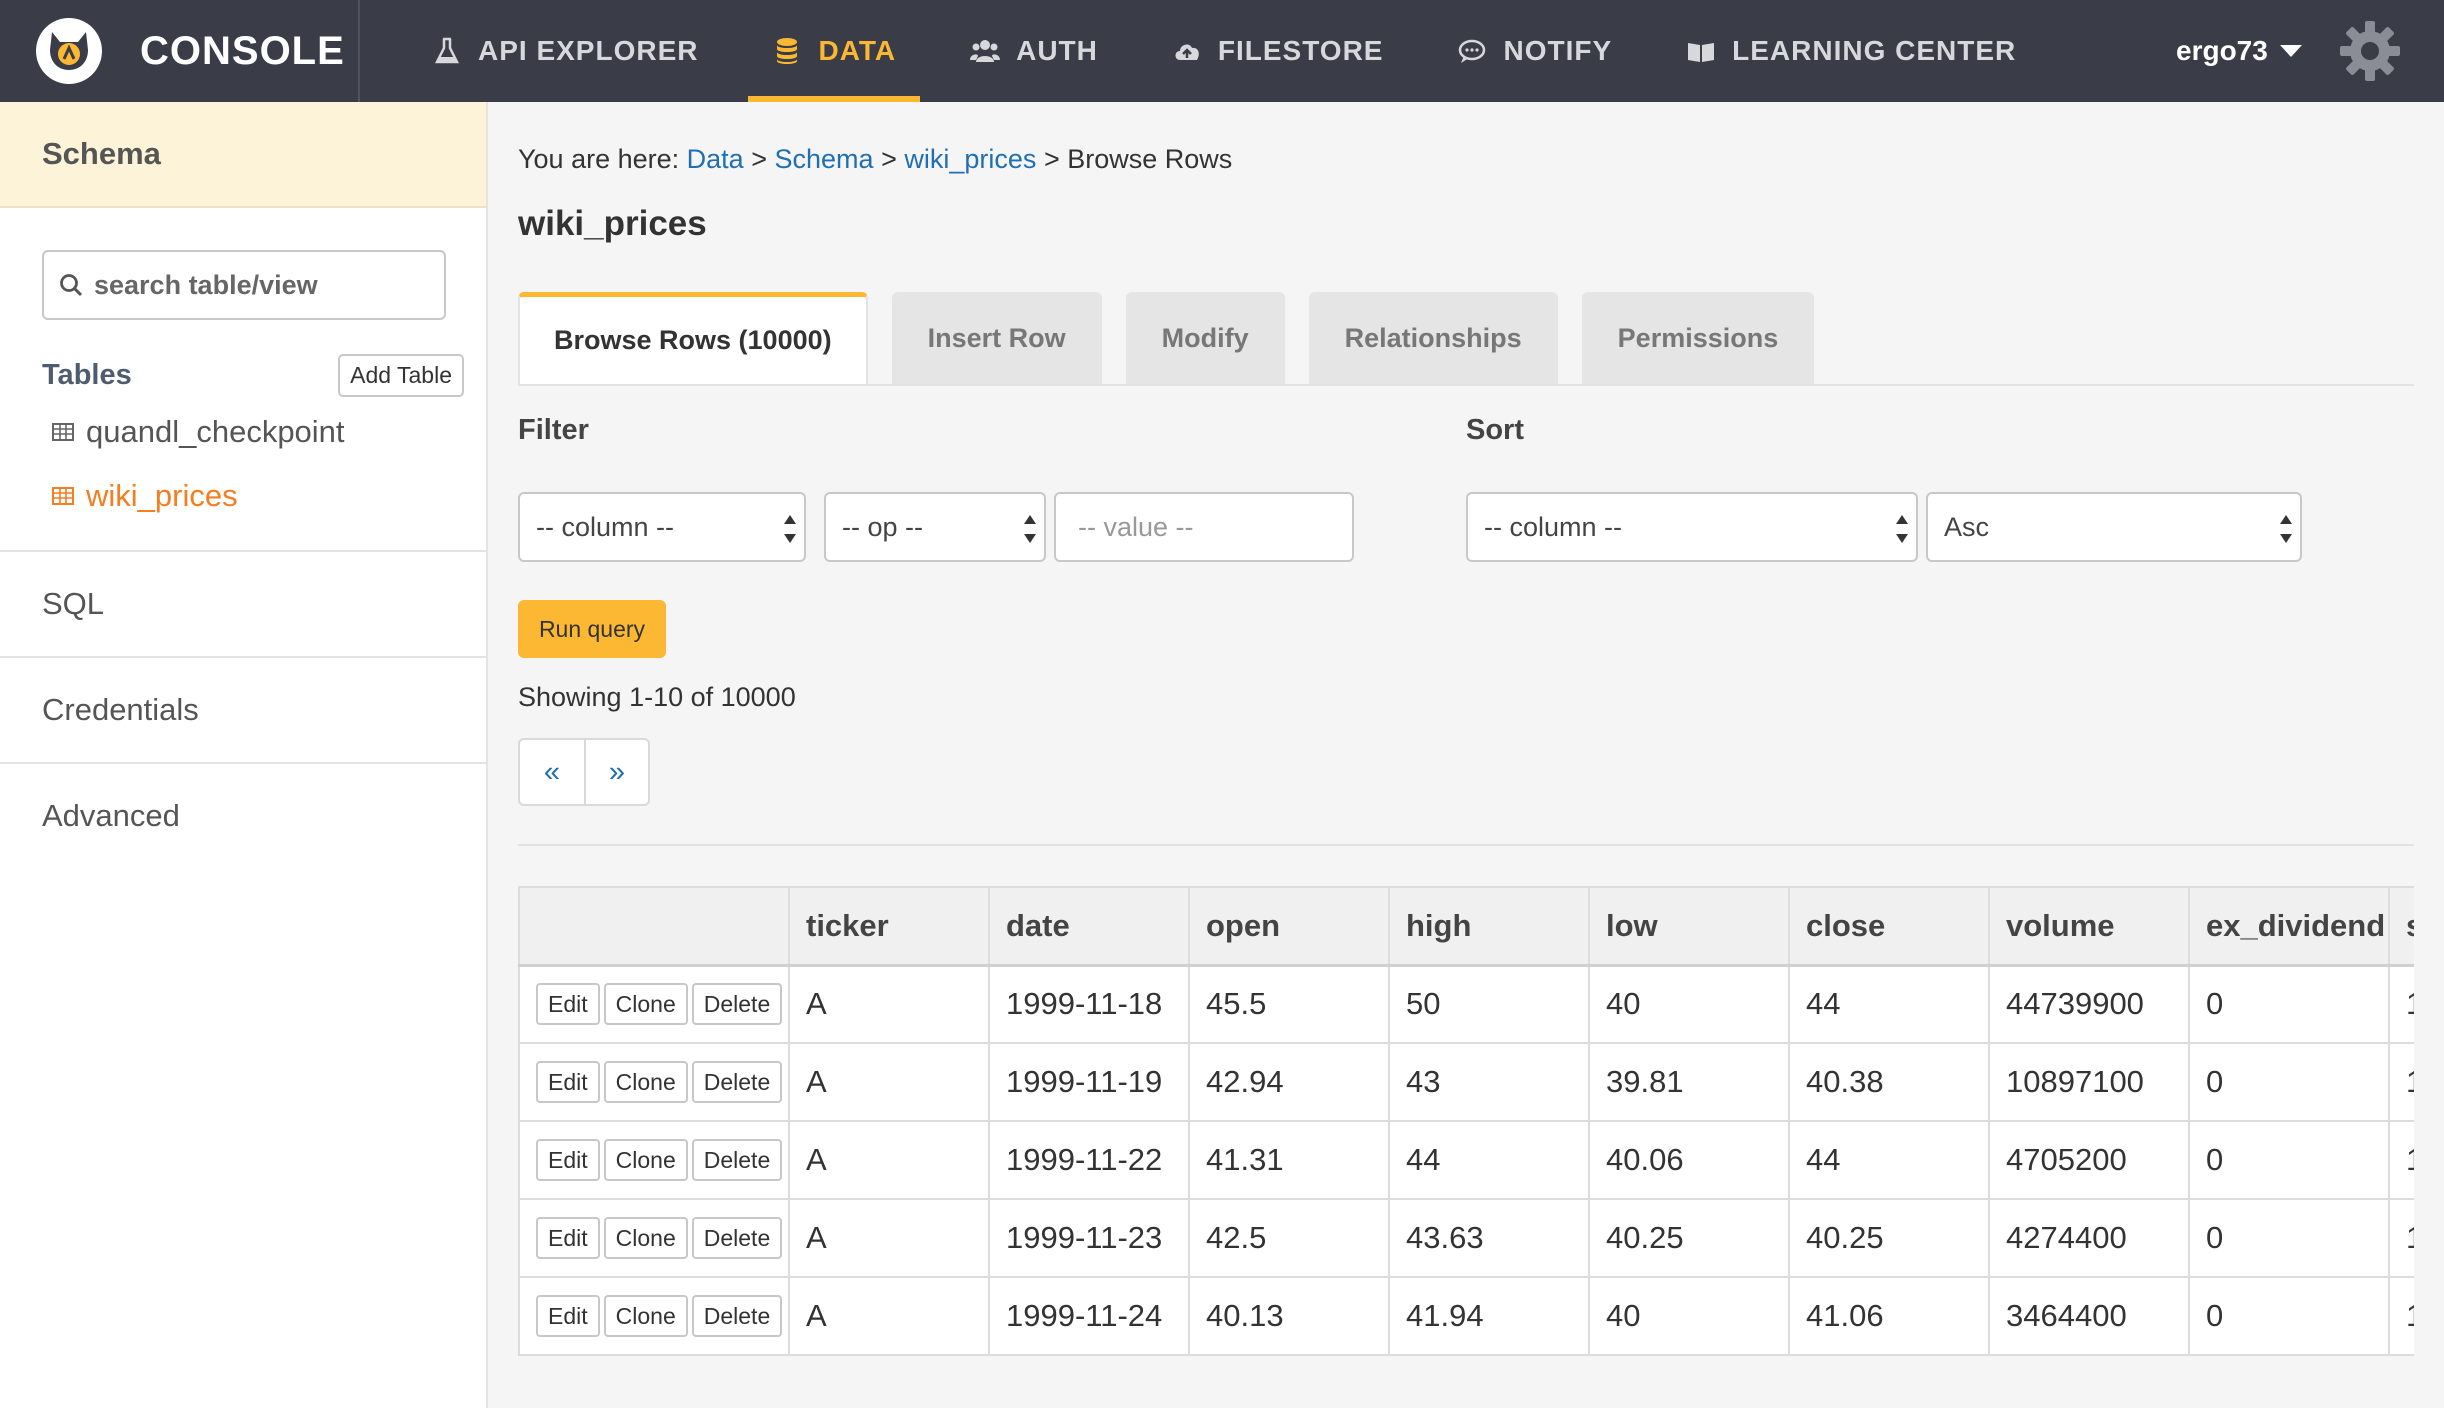 The height and width of the screenshot is (1408, 2444). Describe the element at coordinates (1489, 926) in the screenshot. I see `column-header: high` at that location.